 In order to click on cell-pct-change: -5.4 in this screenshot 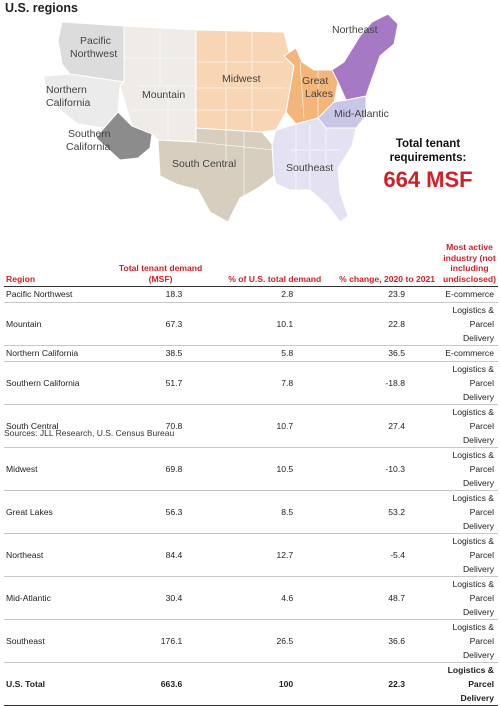, I will do `click(387, 555)`.